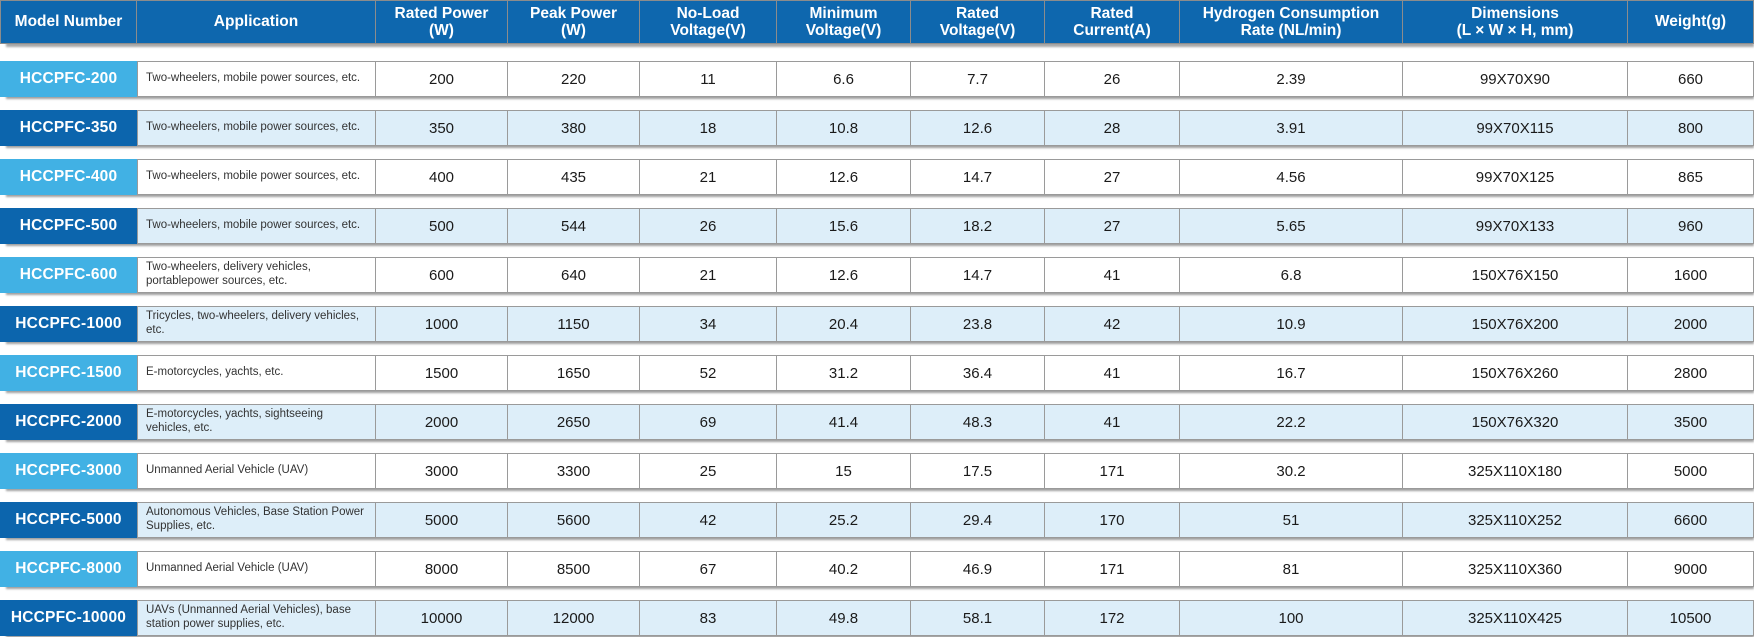 This screenshot has height=637, width=1754. Describe the element at coordinates (1691, 177) in the screenshot. I see `data-cell-weight: 865` at that location.